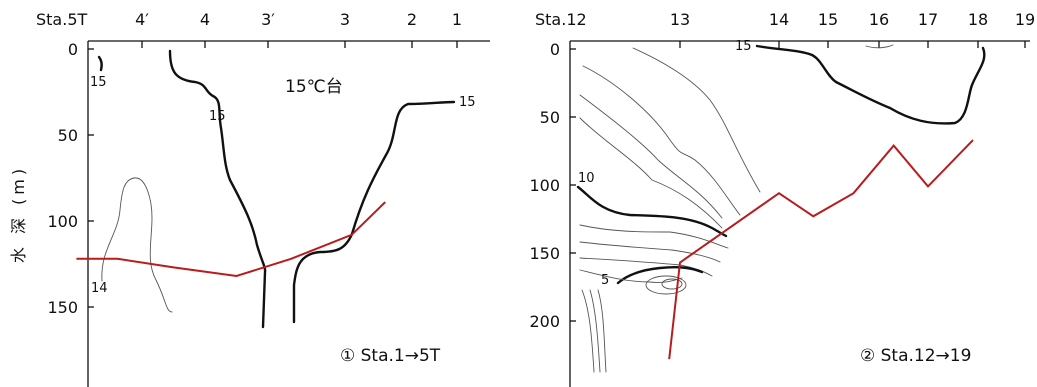 The width and height of the screenshot is (1037, 387). Describe the element at coordinates (62, 19) in the screenshot. I see `p1-station-label-0: Sta.5T` at that location.